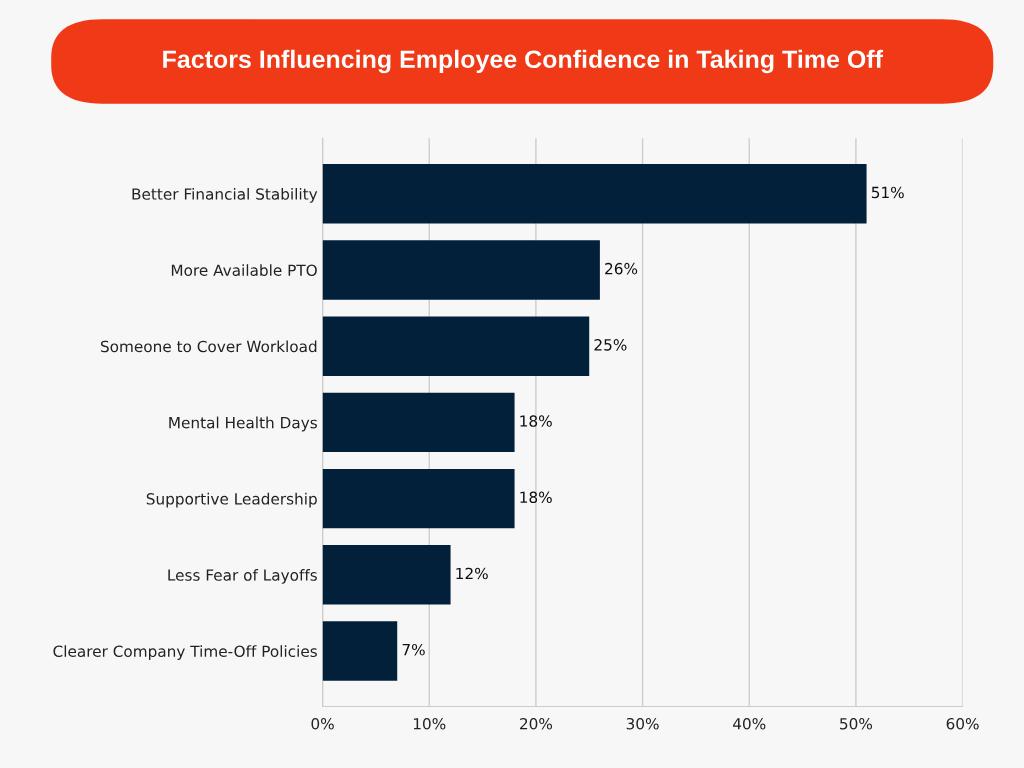 The height and width of the screenshot is (768, 1024). What do you see at coordinates (856, 723) in the screenshot?
I see `x-tick-label: 50%` at bounding box center [856, 723].